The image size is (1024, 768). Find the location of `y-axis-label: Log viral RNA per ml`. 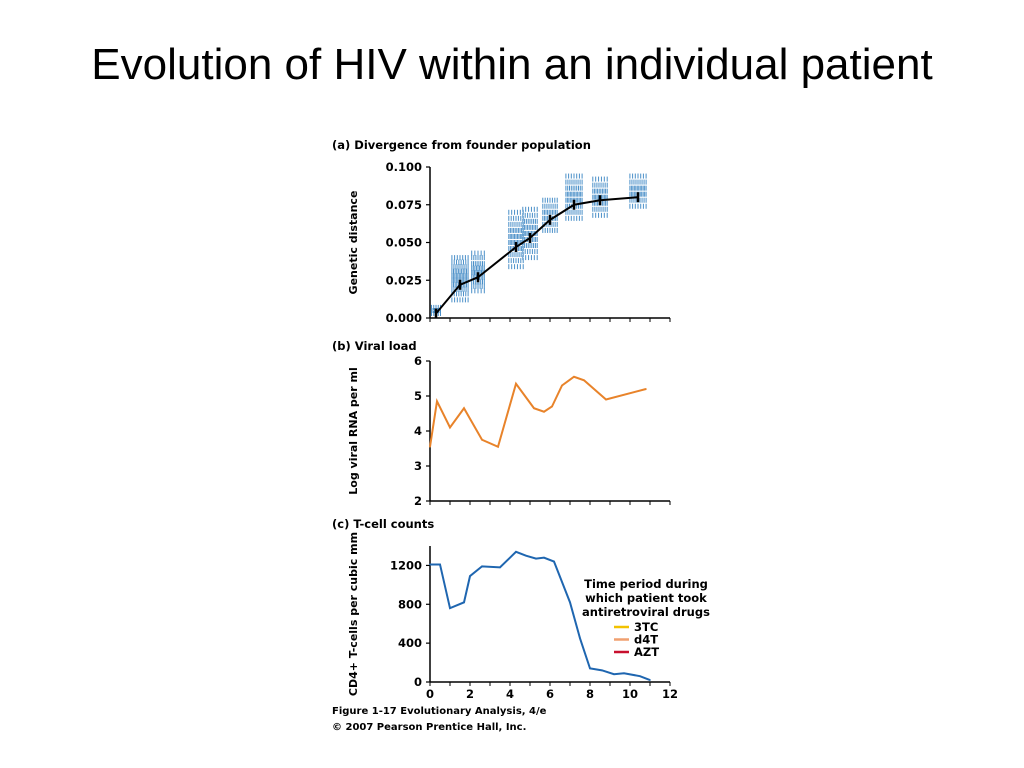

y-axis-label: Log viral RNA per ml is located at coordinates (353, 431).